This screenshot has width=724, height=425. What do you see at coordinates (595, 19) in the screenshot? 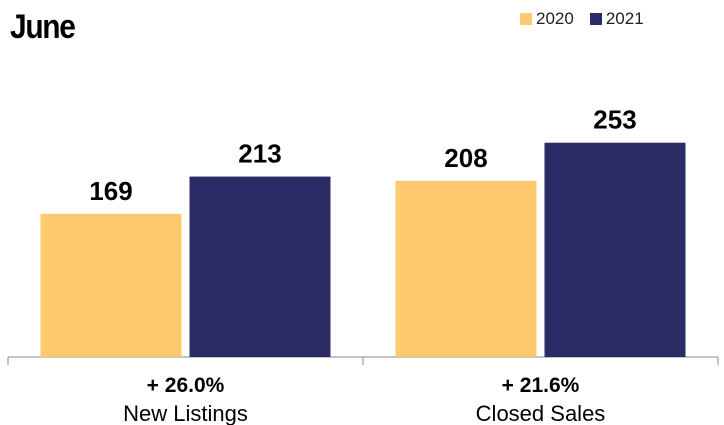
I see `legend-swatch-2021` at bounding box center [595, 19].